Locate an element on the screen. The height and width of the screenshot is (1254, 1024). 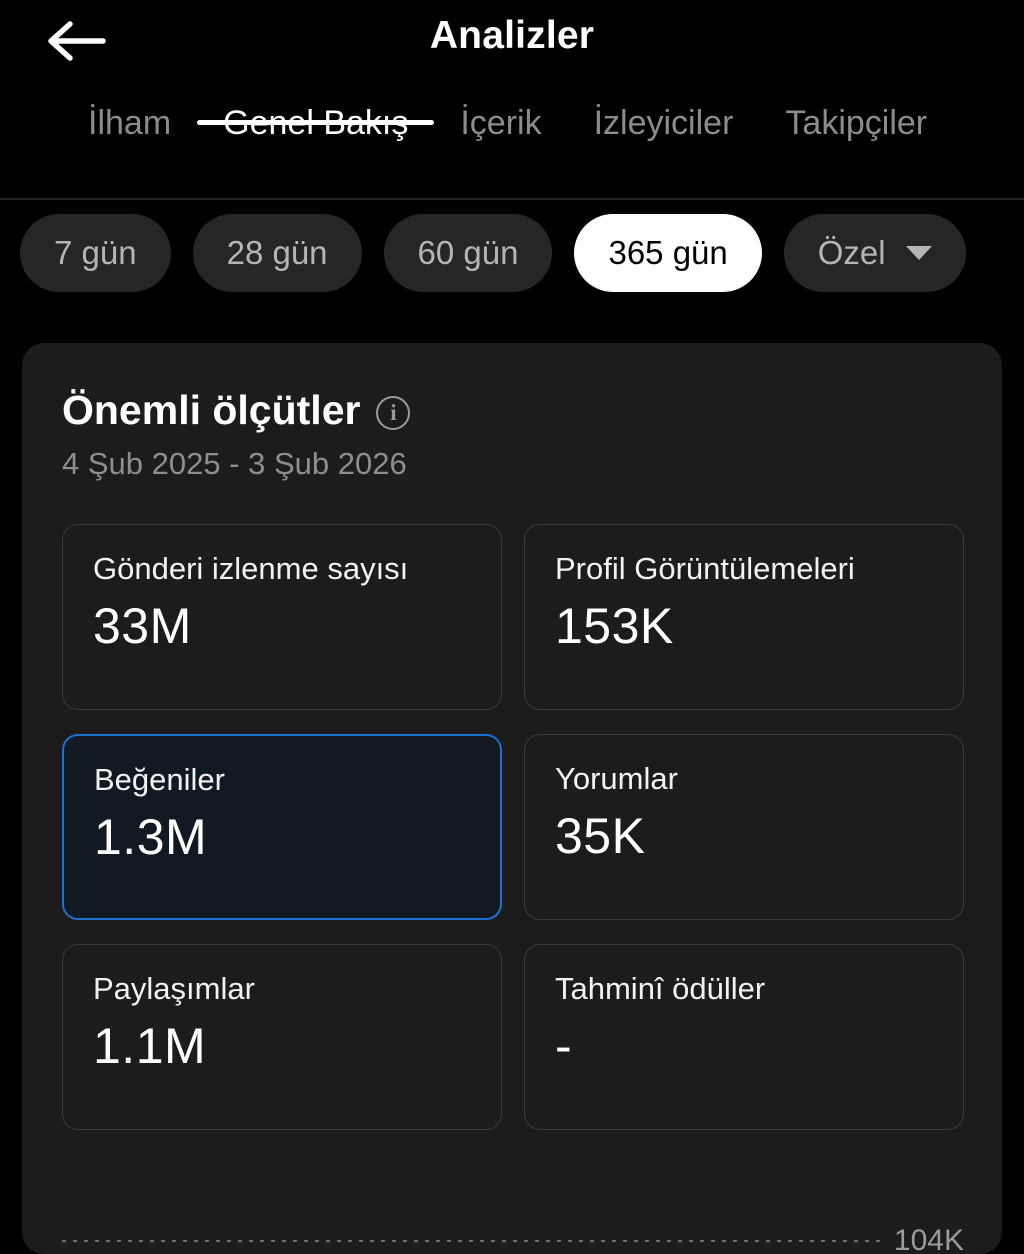
metric-tile-shares: Paylaşımlar 1.1M is located at coordinates (282, 1037).